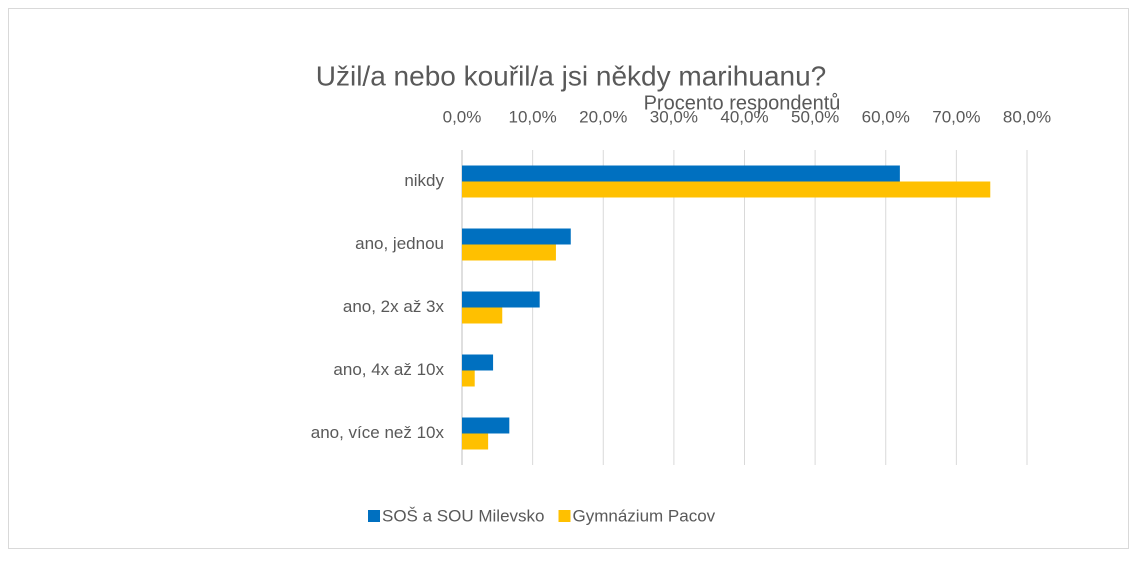 This screenshot has height=563, width=1137. Describe the element at coordinates (886, 116) in the screenshot. I see `x-tick-label: 60,0%` at that location.